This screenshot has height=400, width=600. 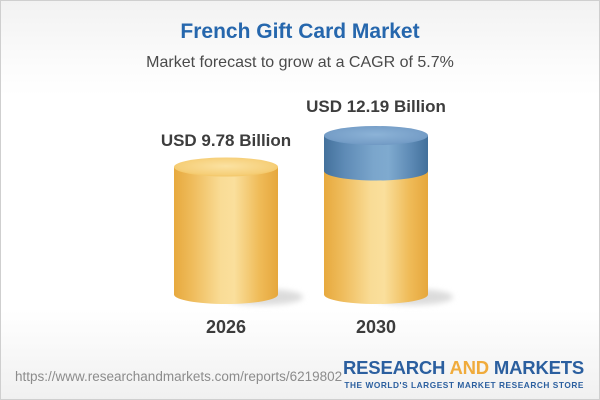 I want to click on logo-wordmark: RESEARCH AND MARKETS, so click(x=463, y=367).